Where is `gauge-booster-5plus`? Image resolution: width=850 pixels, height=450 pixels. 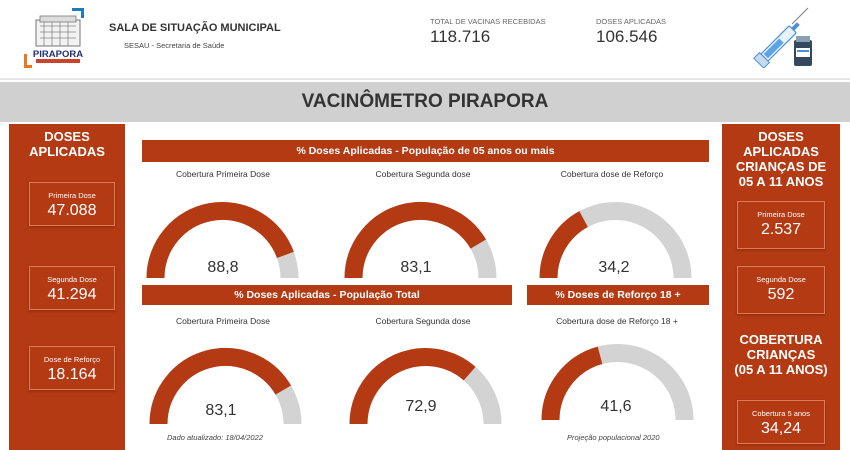 gauge-booster-5plus is located at coordinates (615, 240).